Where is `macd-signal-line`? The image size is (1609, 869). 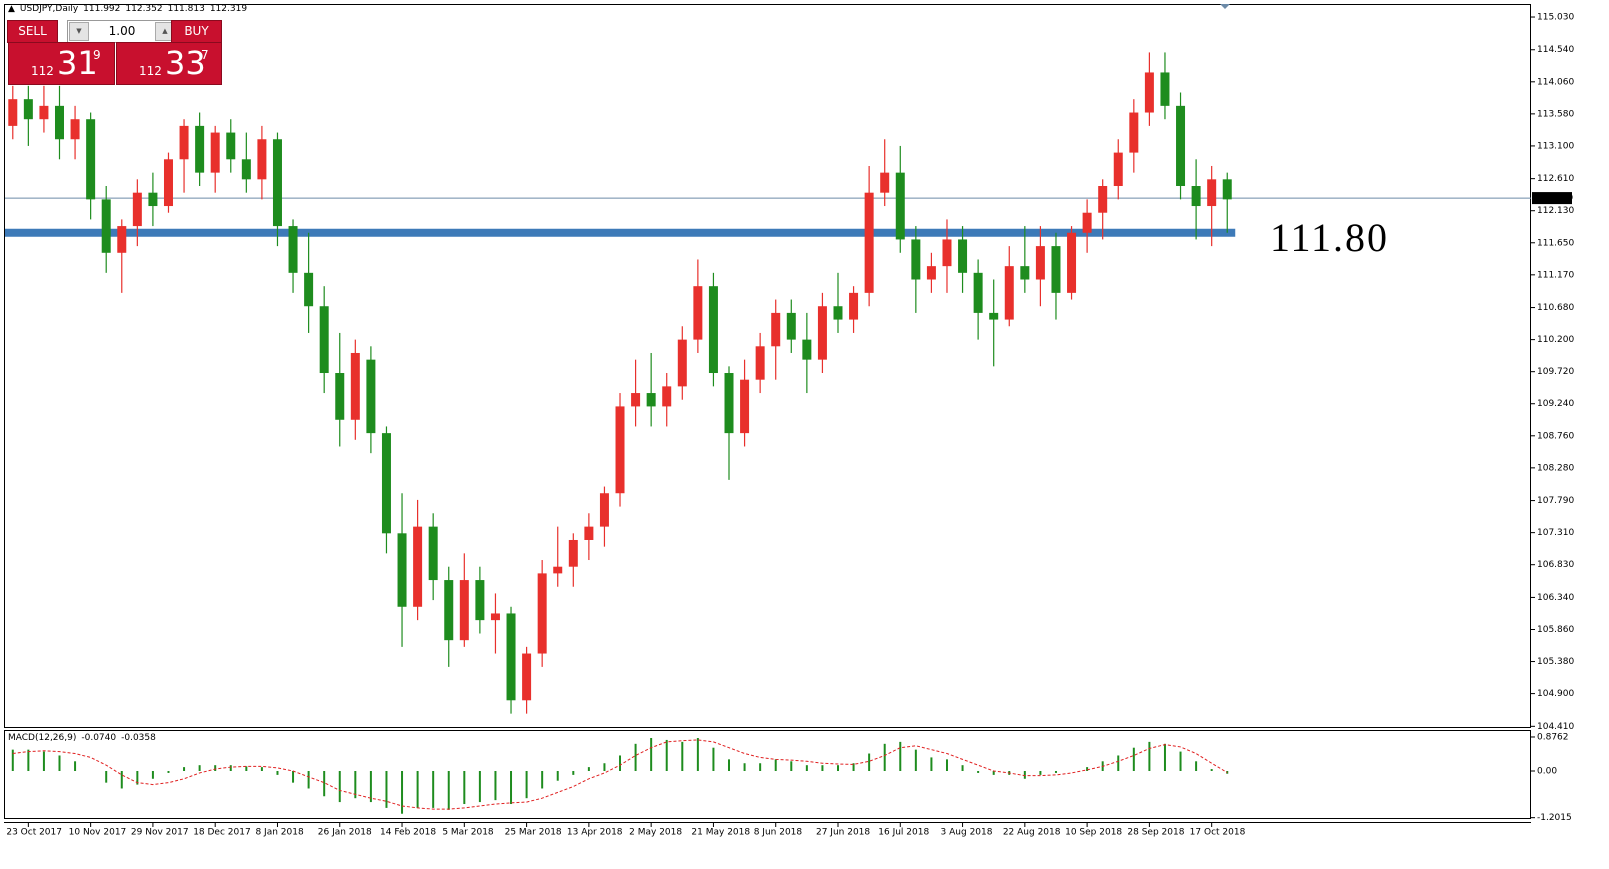
macd-signal-line is located at coordinates (620, 774).